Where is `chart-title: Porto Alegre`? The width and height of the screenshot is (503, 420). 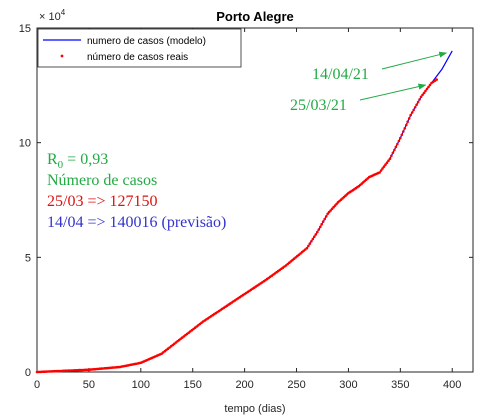 chart-title: Porto Alegre is located at coordinates (255, 16).